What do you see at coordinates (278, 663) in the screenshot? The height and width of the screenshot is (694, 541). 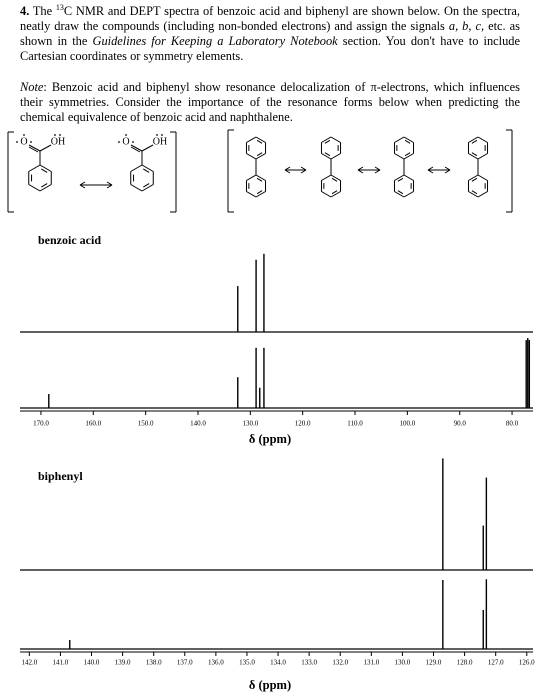 I see `x-tick-label: 134.0` at bounding box center [278, 663].